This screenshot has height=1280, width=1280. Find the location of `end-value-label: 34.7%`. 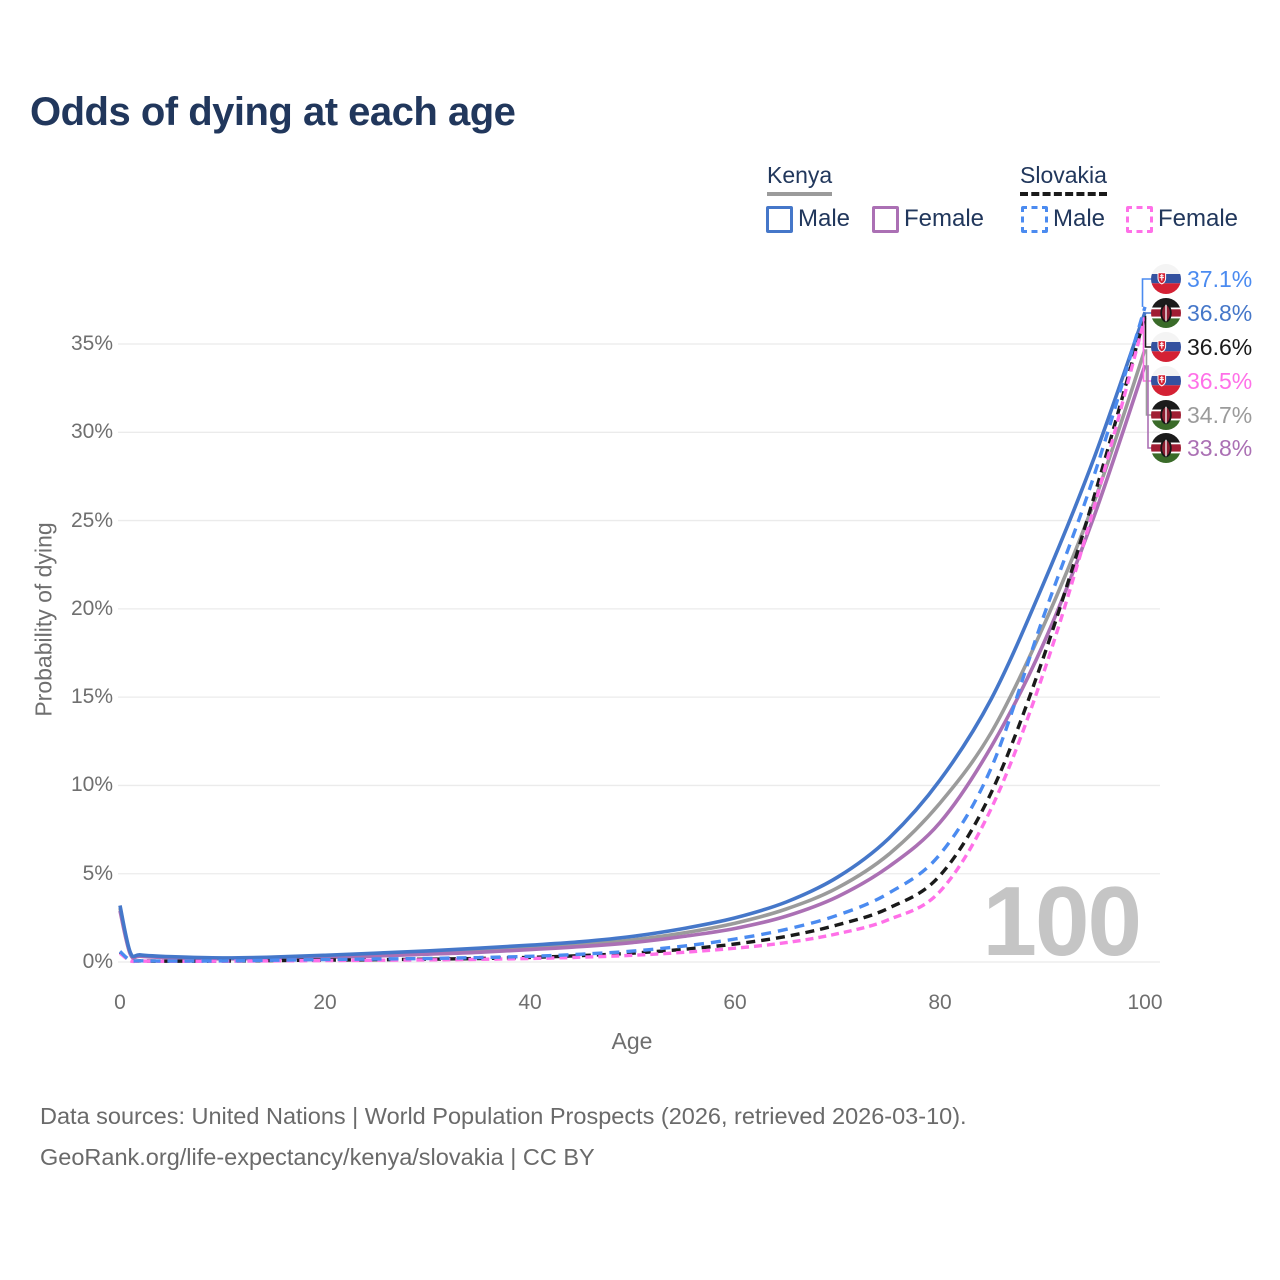

end-value-label: 34.7% is located at coordinates (1220, 414).